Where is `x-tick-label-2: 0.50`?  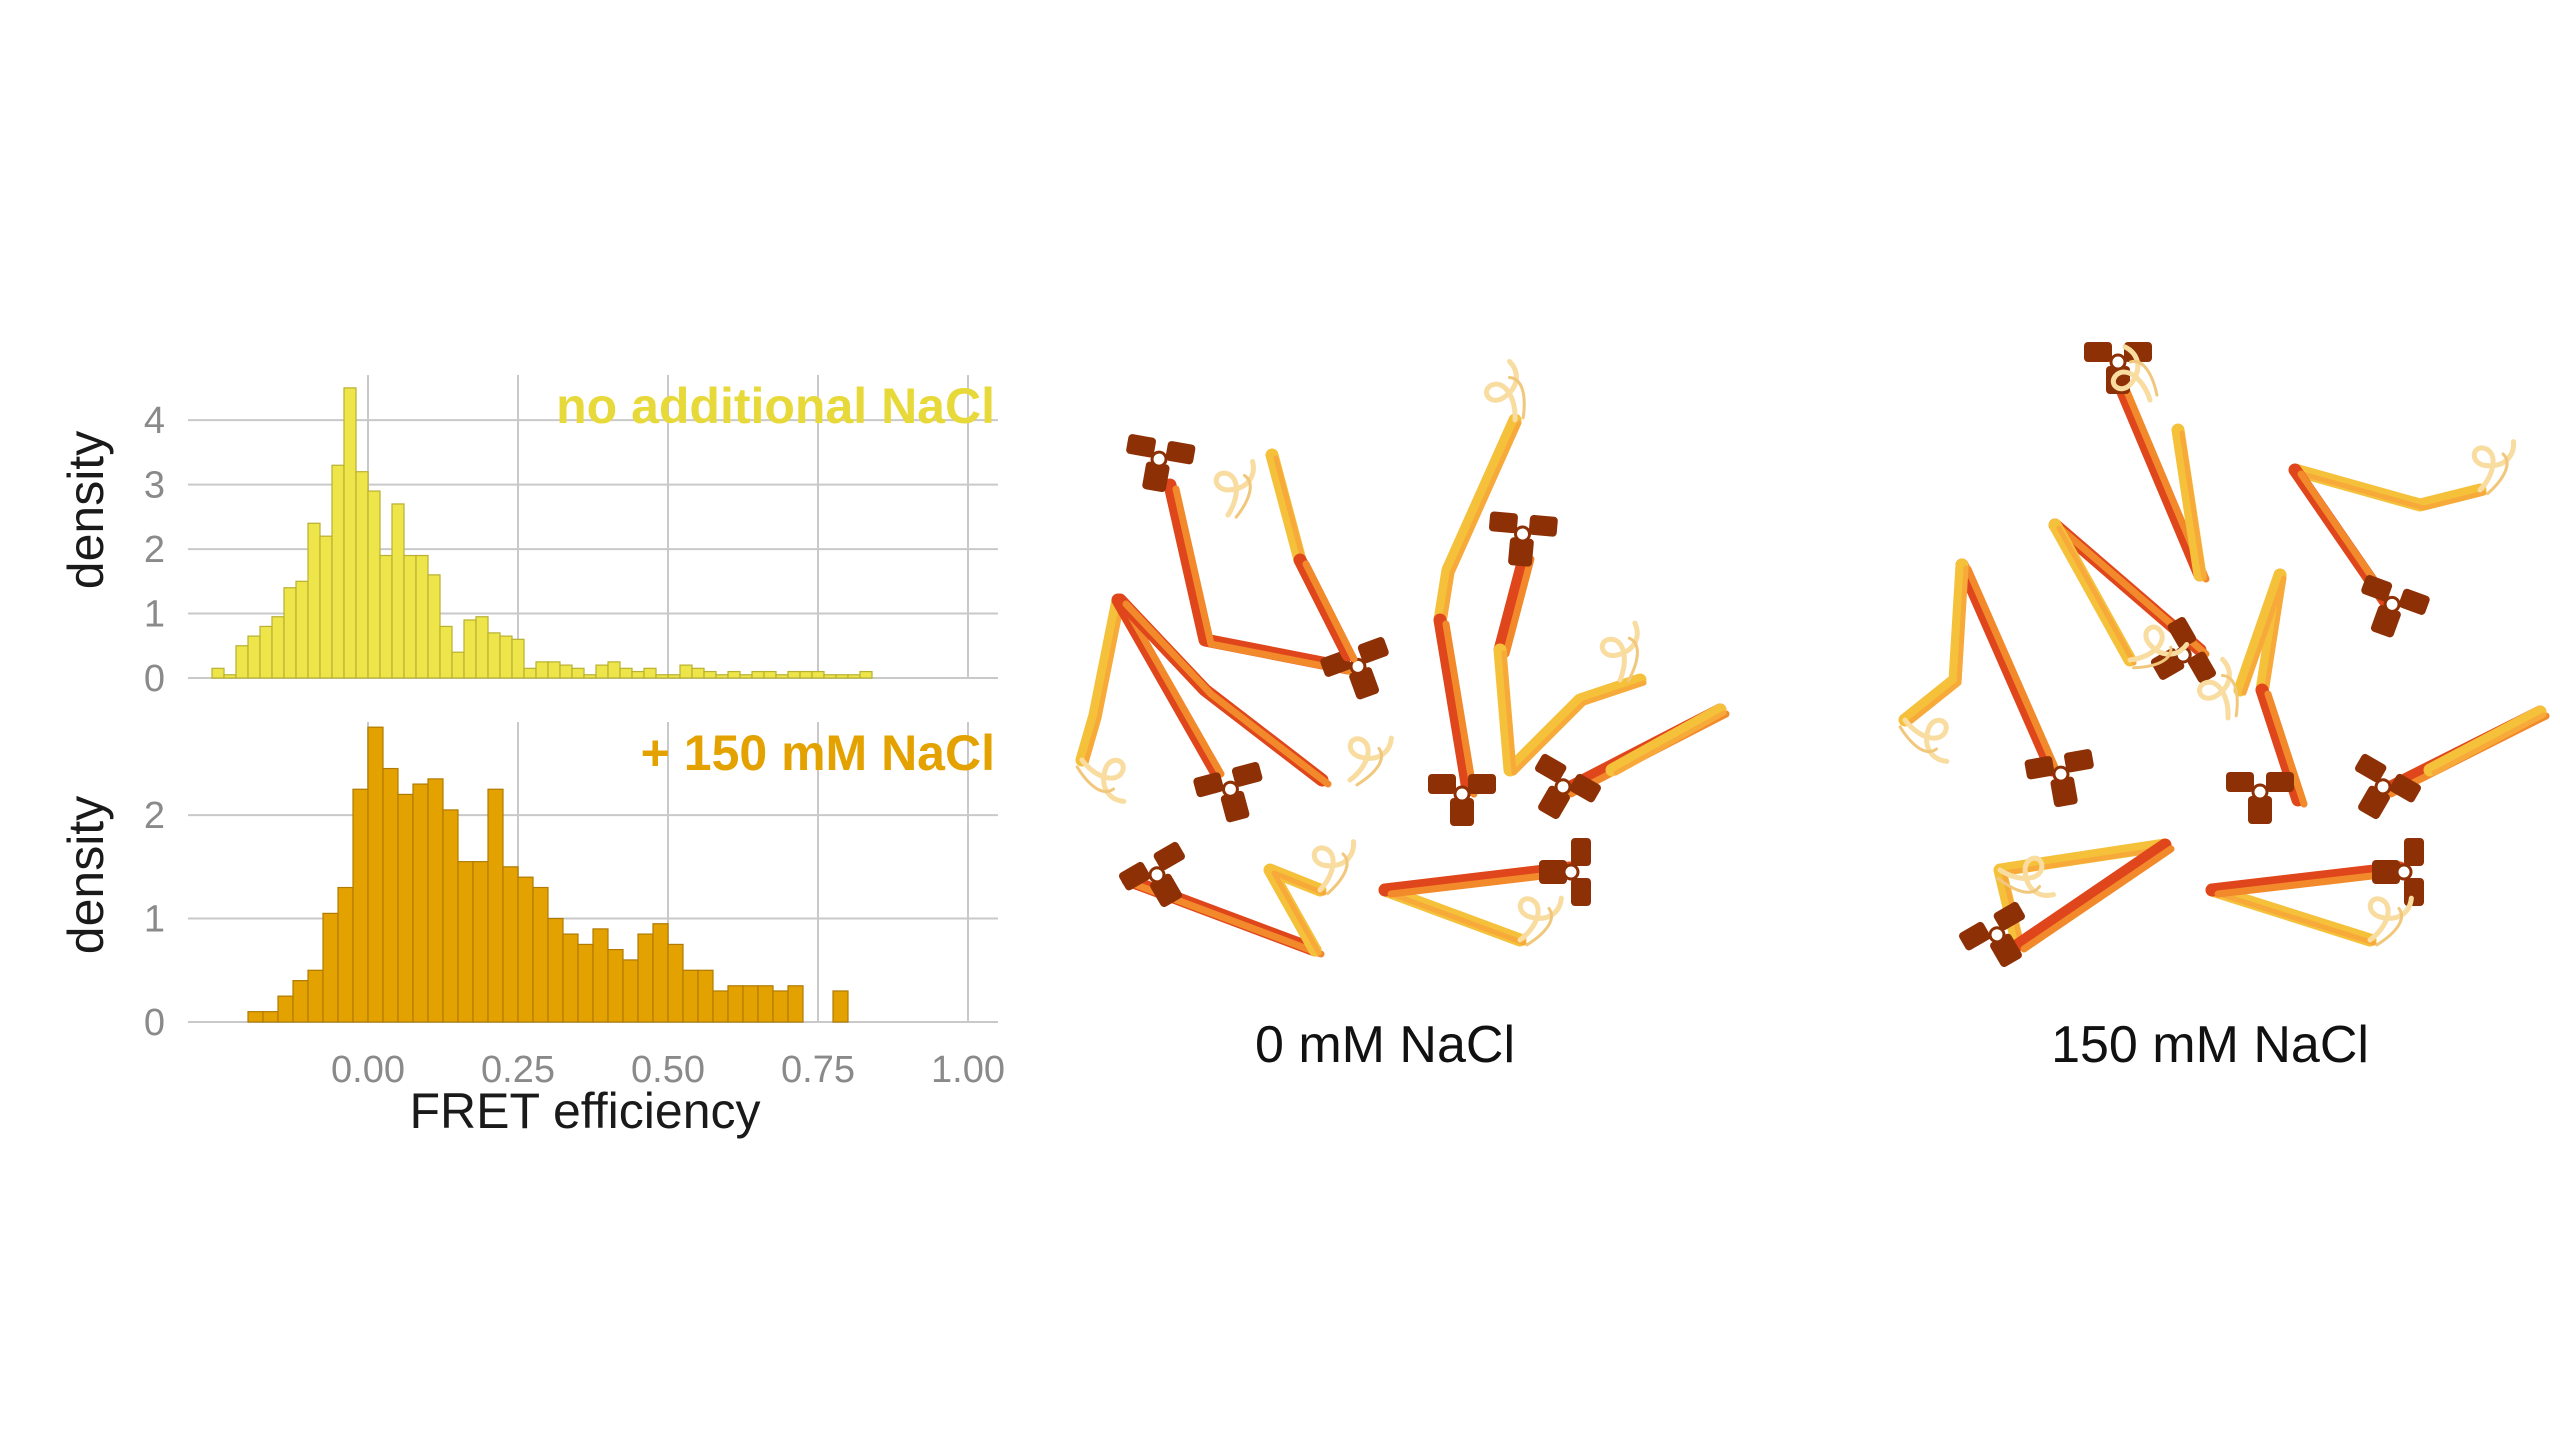 x-tick-label-2: 0.50 is located at coordinates (668, 1070).